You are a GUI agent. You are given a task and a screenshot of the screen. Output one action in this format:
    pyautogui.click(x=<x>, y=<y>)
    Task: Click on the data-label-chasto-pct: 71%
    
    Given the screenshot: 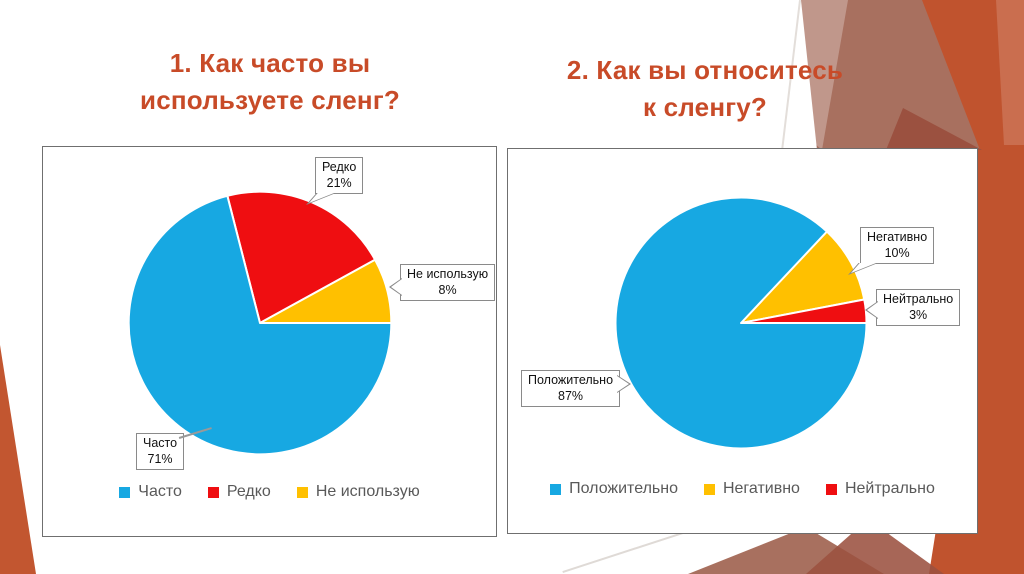 What is the action you would take?
    pyautogui.click(x=160, y=458)
    